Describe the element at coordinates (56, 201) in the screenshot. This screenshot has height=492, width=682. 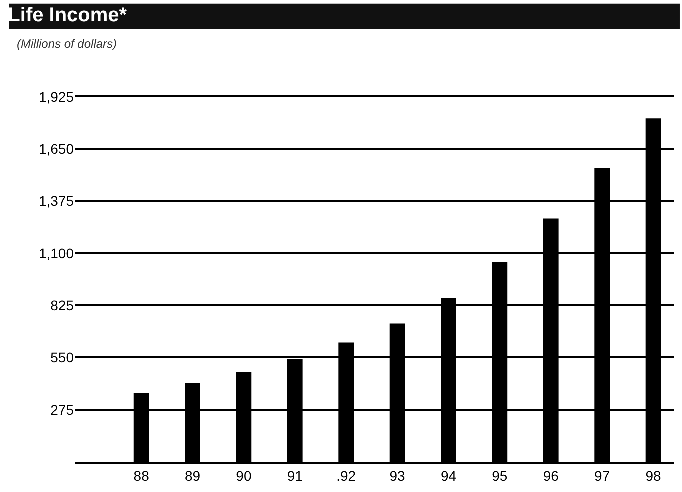
I see `y-tick-label: 1,375` at that location.